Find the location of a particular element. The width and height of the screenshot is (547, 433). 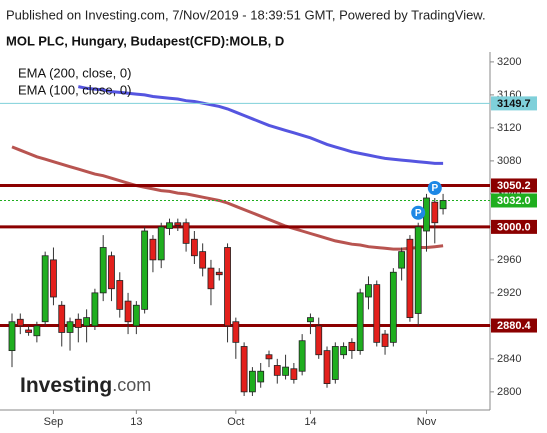

level-label: 3032.0 is located at coordinates (514, 201).